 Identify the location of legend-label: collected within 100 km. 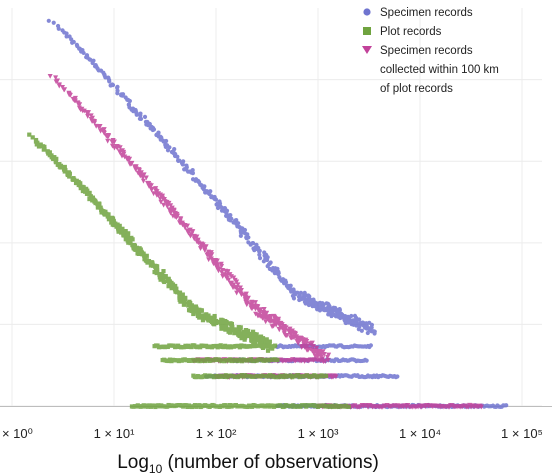
(439, 70).